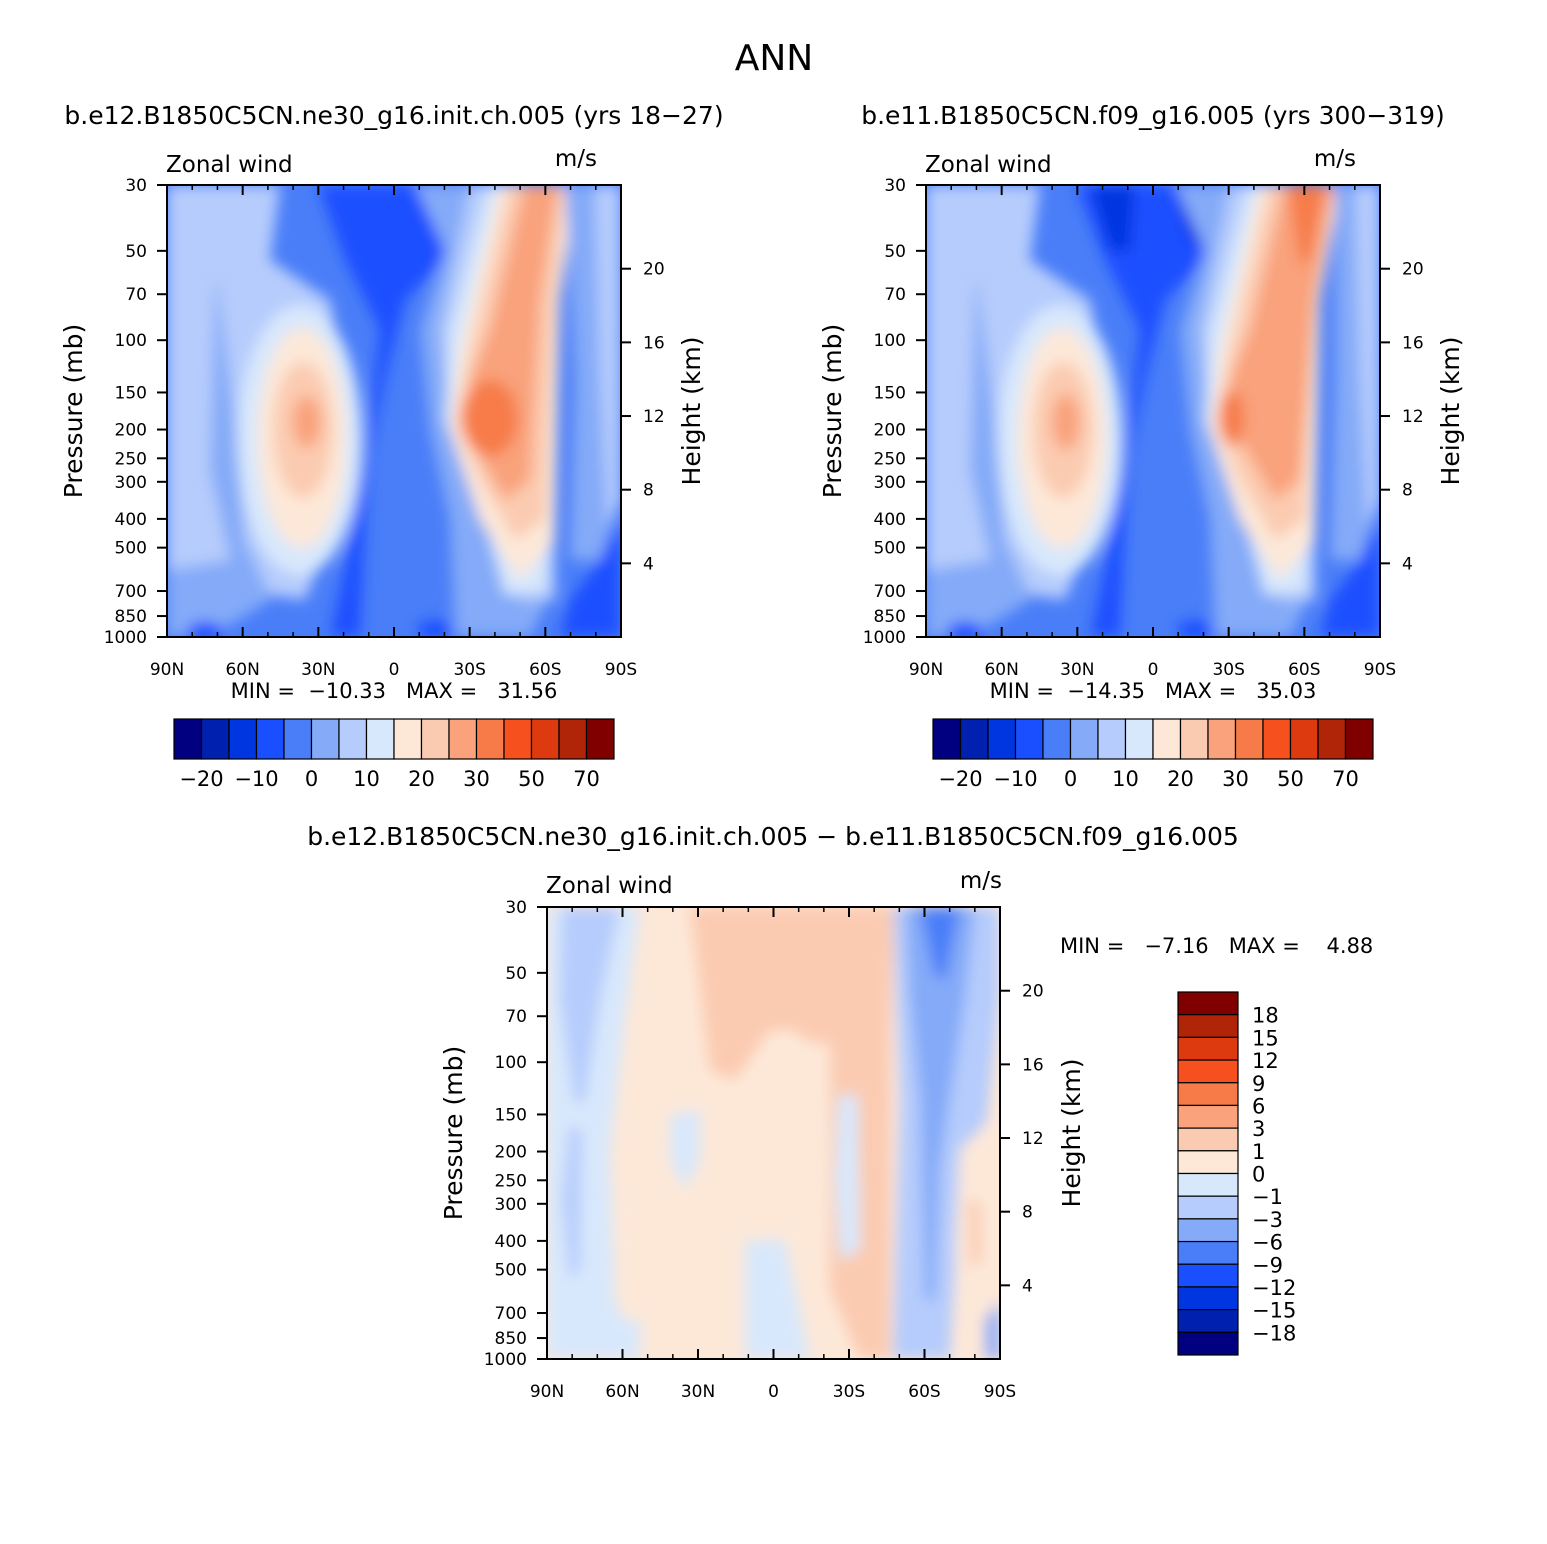 Image resolution: width=1547 pixels, height=1544 pixels. What do you see at coordinates (1153, 411) in the screenshot?
I see `panel-2-field` at bounding box center [1153, 411].